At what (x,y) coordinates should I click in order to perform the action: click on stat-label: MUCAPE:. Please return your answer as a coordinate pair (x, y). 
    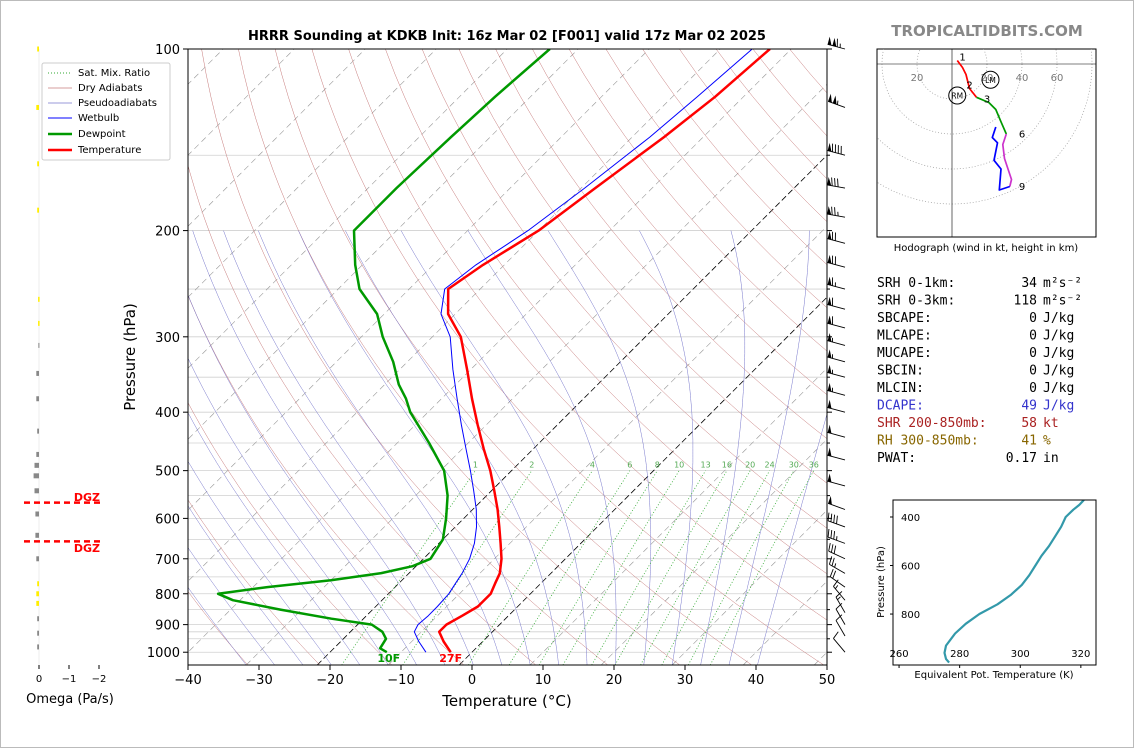
    Looking at the image, I should click on (904, 353).